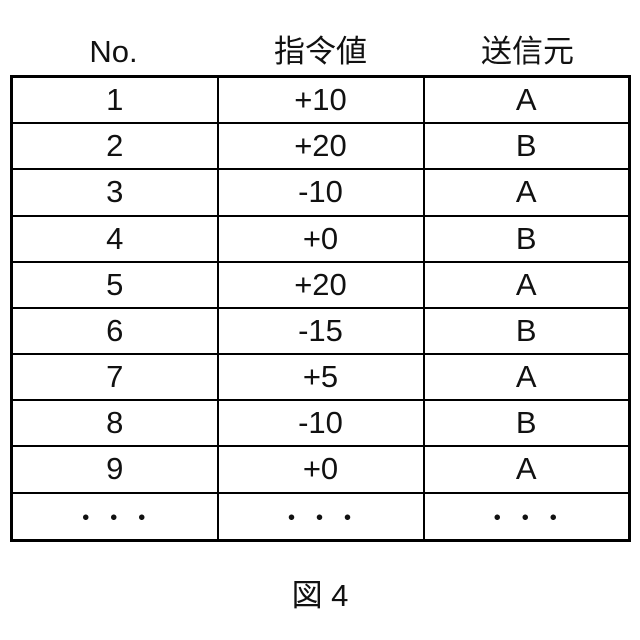 The height and width of the screenshot is (640, 640). What do you see at coordinates (114, 516) in the screenshot?
I see `cell-no: ・・・` at bounding box center [114, 516].